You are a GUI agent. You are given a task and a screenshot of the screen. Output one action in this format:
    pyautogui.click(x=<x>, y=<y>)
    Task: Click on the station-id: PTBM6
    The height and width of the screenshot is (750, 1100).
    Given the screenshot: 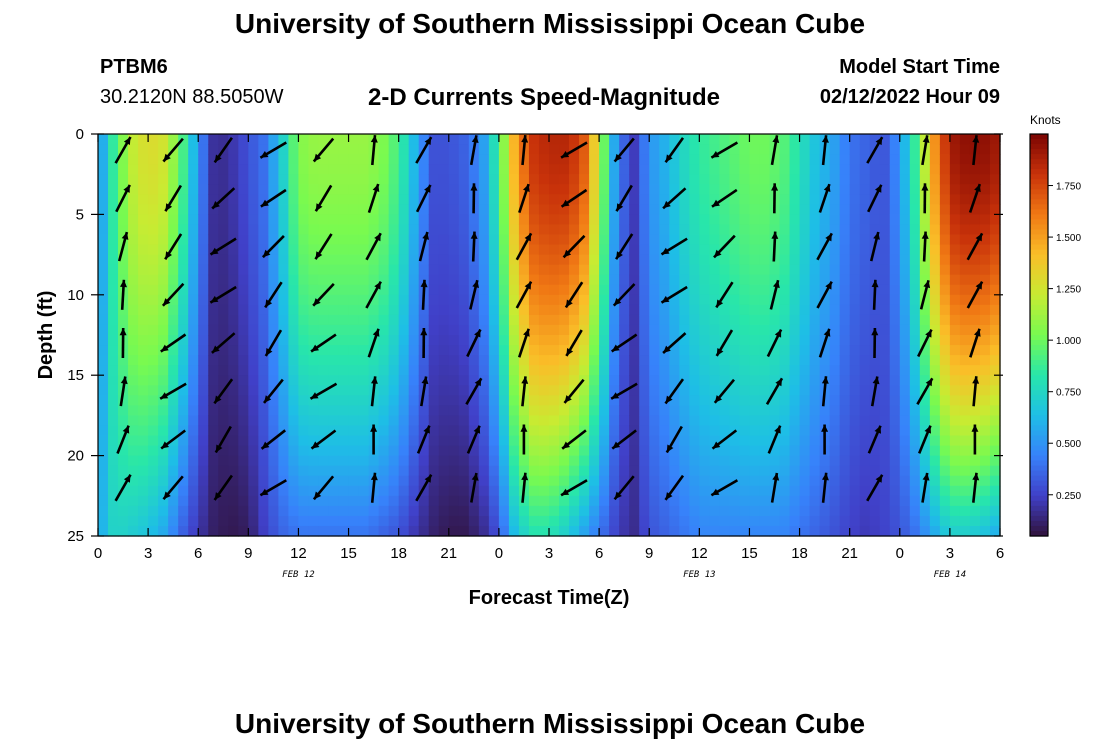 What is the action you would take?
    pyautogui.click(x=134, y=67)
    